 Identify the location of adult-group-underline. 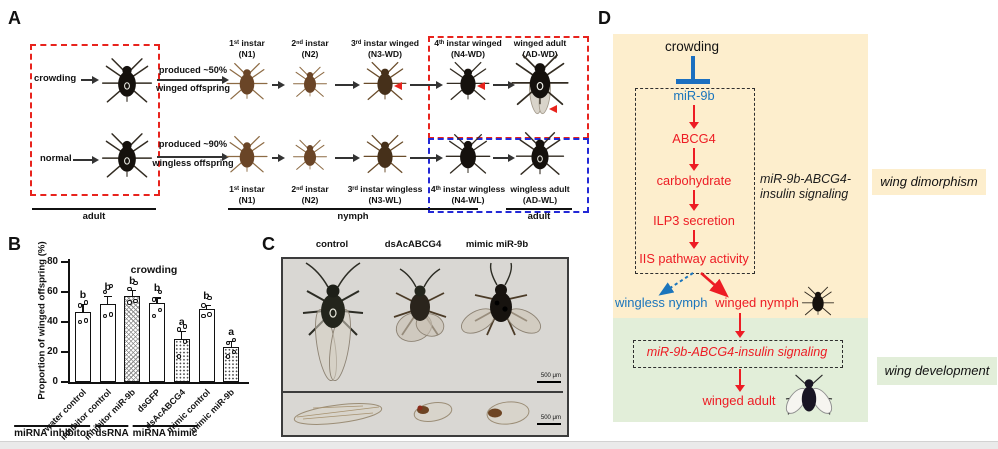
(94, 209).